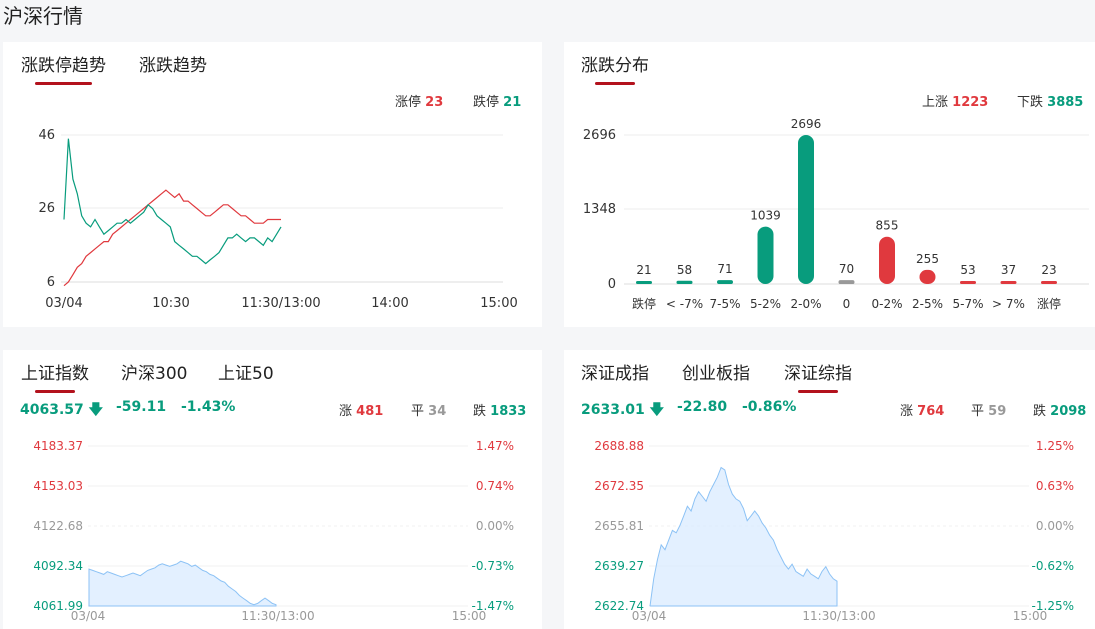 The height and width of the screenshot is (629, 1095). I want to click on dist-category-label: 7-5%, so click(724, 304).